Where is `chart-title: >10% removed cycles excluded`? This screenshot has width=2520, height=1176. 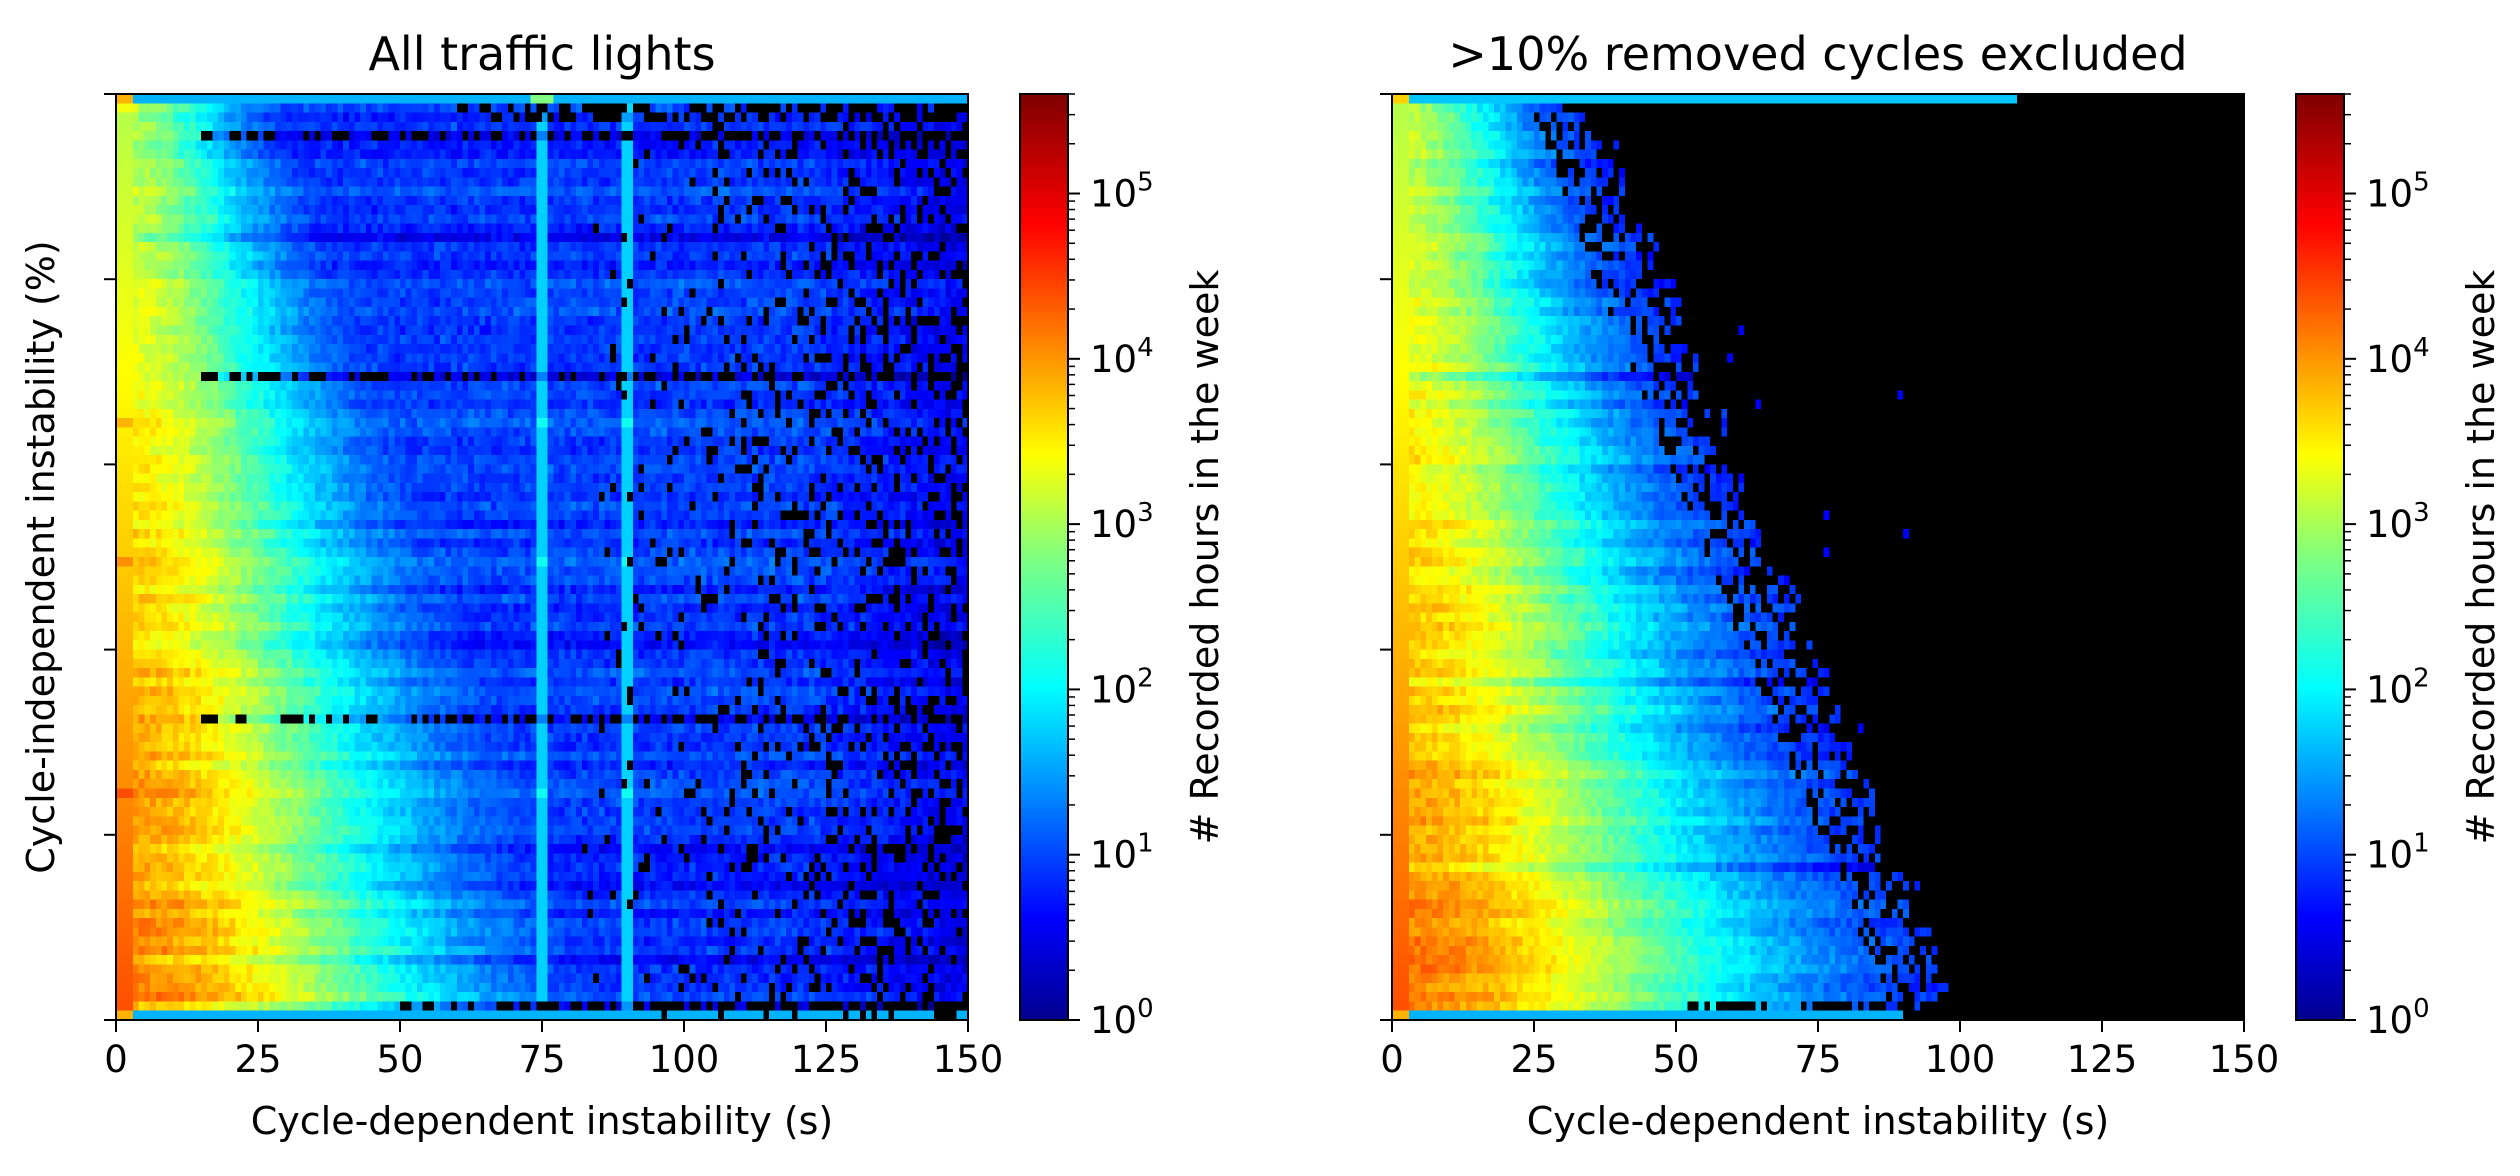 chart-title: >10% removed cycles excluded is located at coordinates (1817, 54).